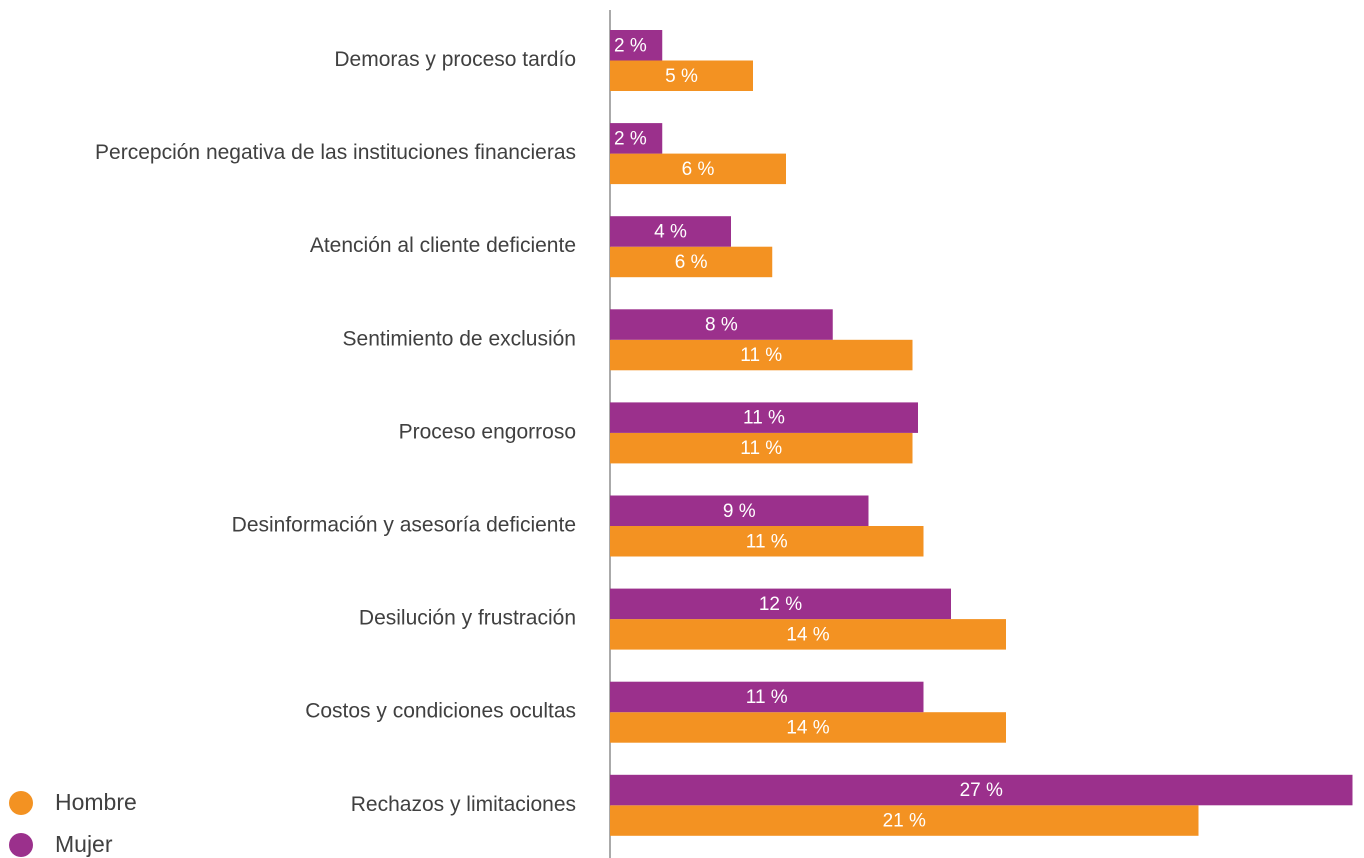 This screenshot has height=858, width=1364. What do you see at coordinates (487, 431) in the screenshot?
I see `category-label: Proceso engorroso` at bounding box center [487, 431].